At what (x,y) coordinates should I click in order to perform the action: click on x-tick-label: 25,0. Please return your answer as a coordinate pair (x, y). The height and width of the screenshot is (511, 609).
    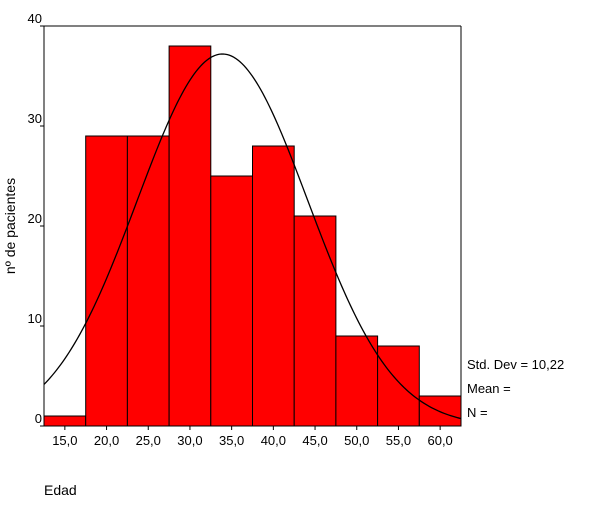
    Looking at the image, I should click on (148, 440).